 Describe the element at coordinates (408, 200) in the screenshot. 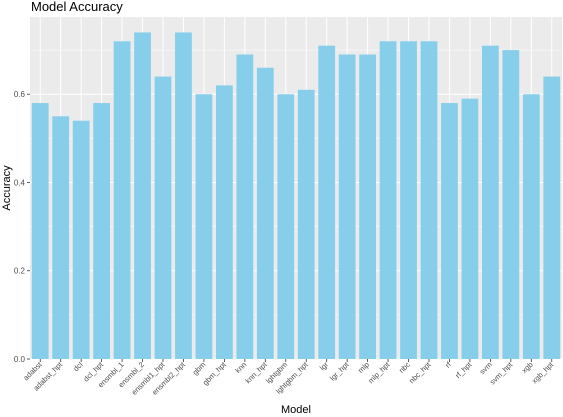

I see `bar-nbc` at that location.